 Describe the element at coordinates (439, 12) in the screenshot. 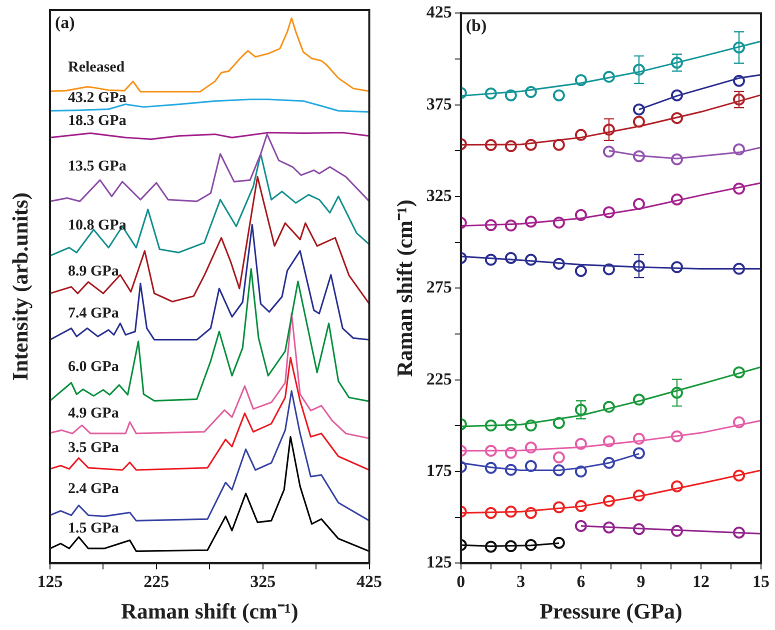

I see `y-tick-label: 425` at that location.